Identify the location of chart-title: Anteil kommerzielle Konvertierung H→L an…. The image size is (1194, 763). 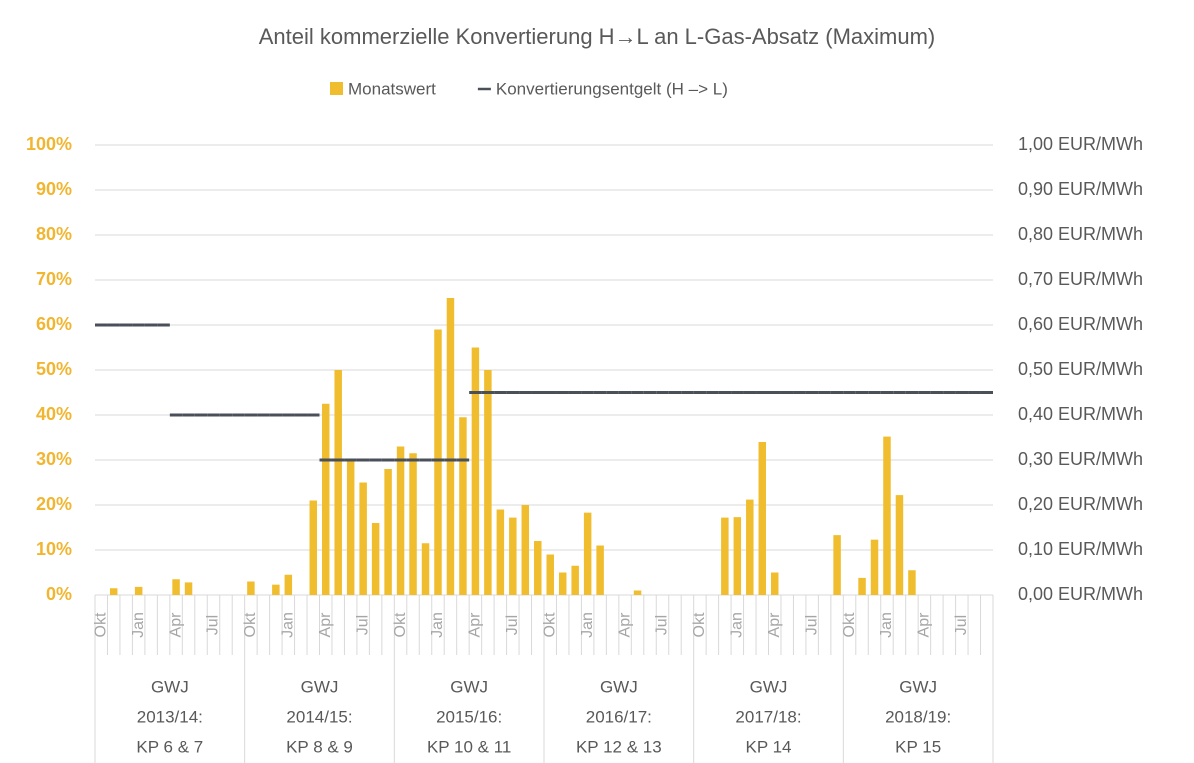
(597, 36).